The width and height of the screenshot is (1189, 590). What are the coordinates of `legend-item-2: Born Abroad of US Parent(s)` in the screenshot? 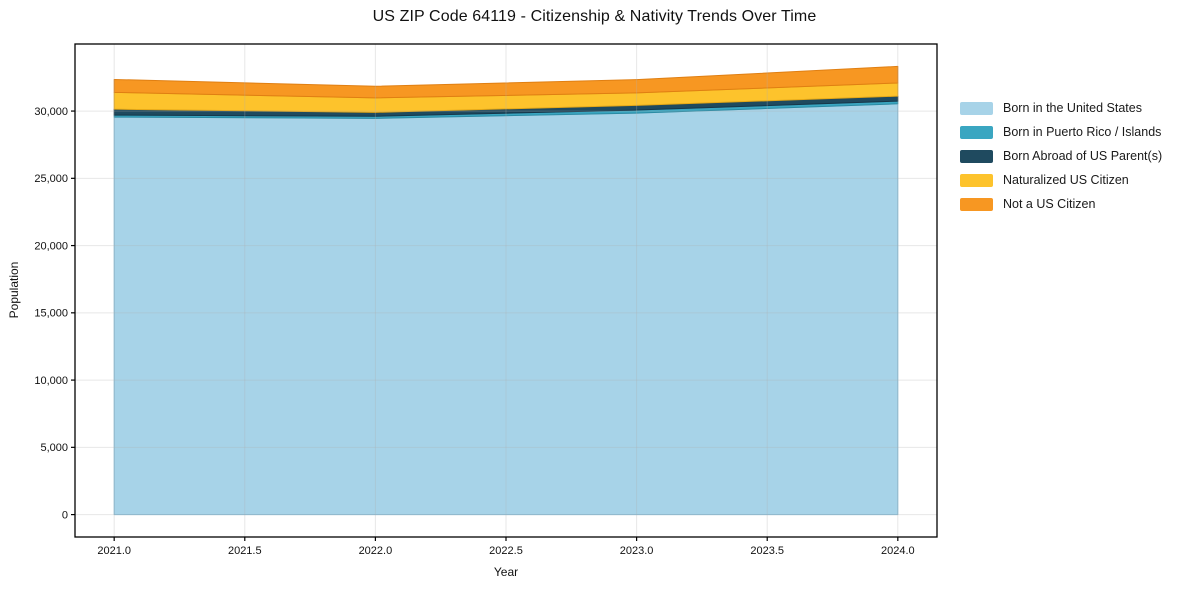 It's located at (1061, 156).